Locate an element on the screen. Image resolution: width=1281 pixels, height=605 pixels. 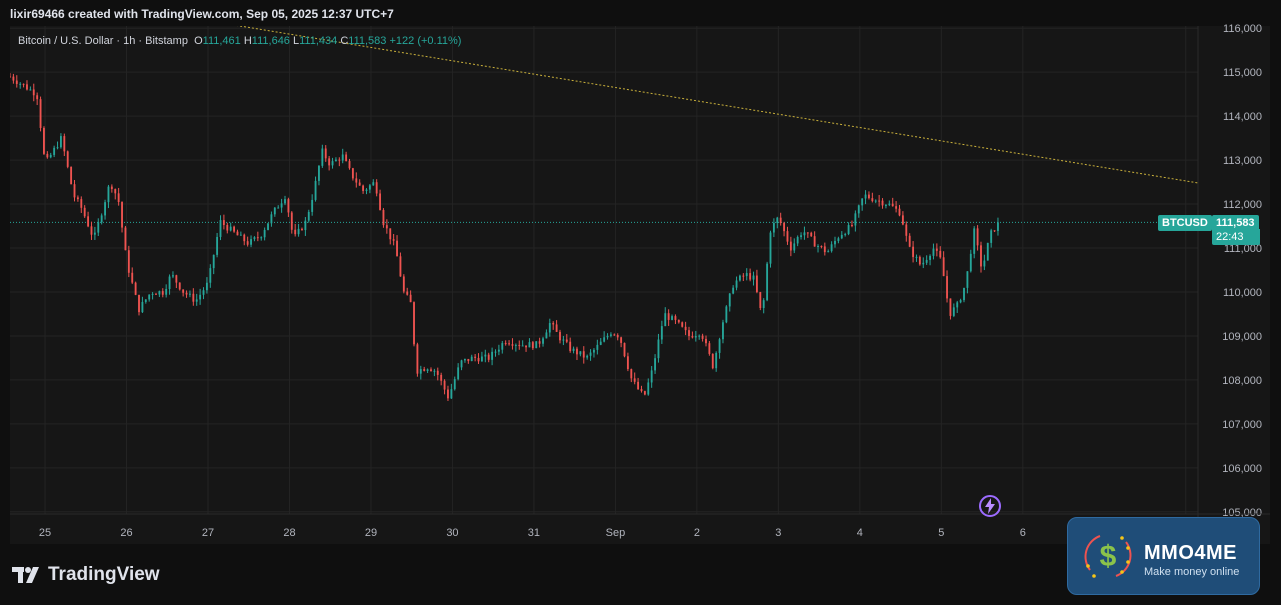
x-tick-label: Sep is located at coordinates (616, 533).